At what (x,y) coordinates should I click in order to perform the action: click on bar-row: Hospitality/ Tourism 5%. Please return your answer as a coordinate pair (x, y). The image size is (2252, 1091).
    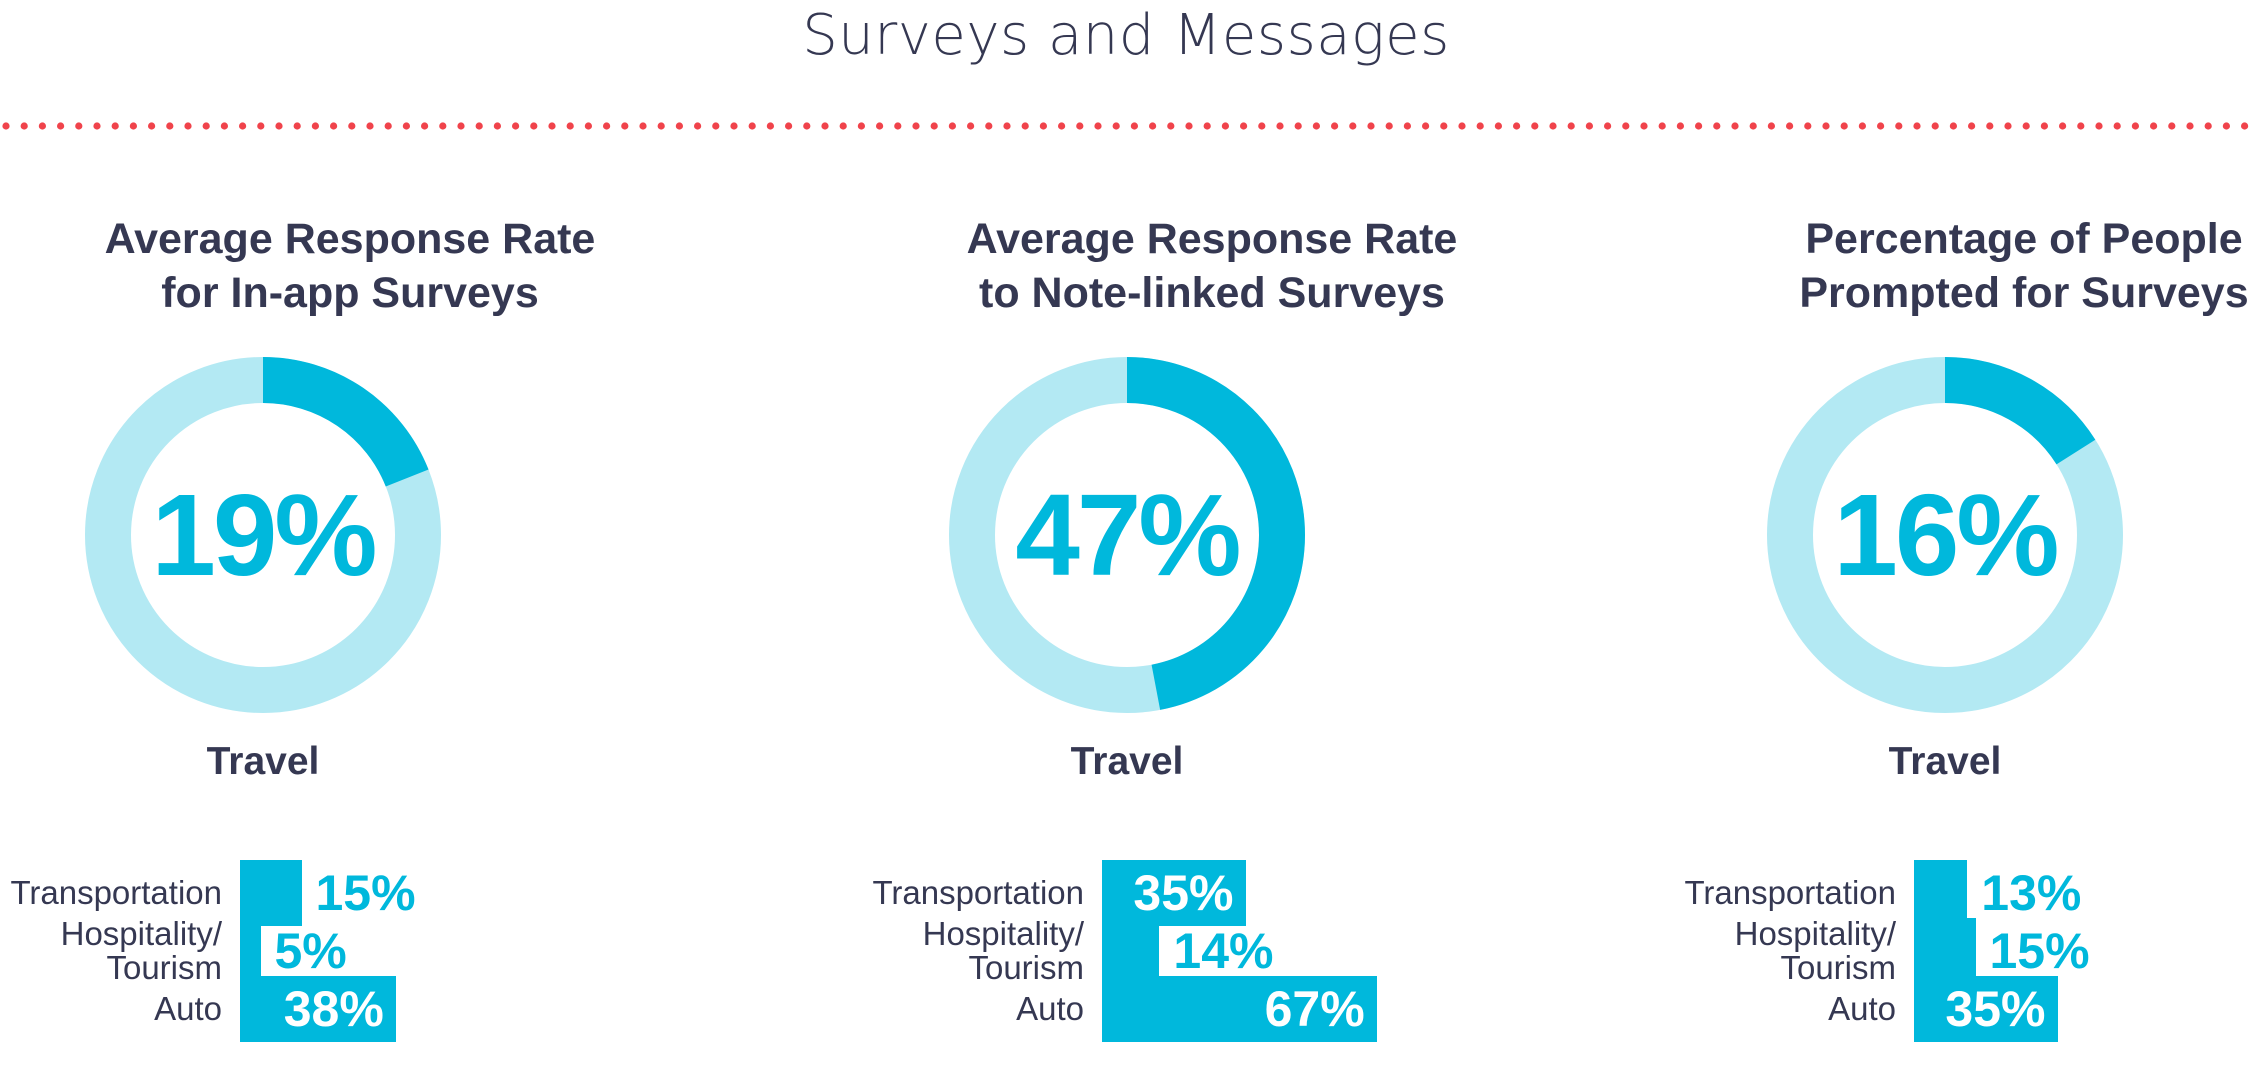
    Looking at the image, I should click on (350, 950).